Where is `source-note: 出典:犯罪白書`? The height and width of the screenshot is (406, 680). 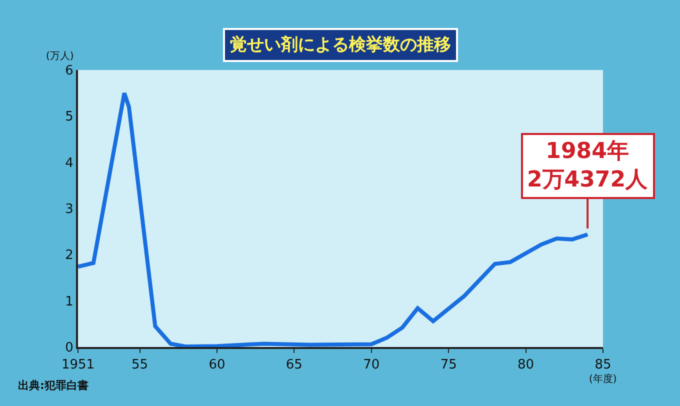
source-note: 出典:犯罪白書 is located at coordinates (53, 385).